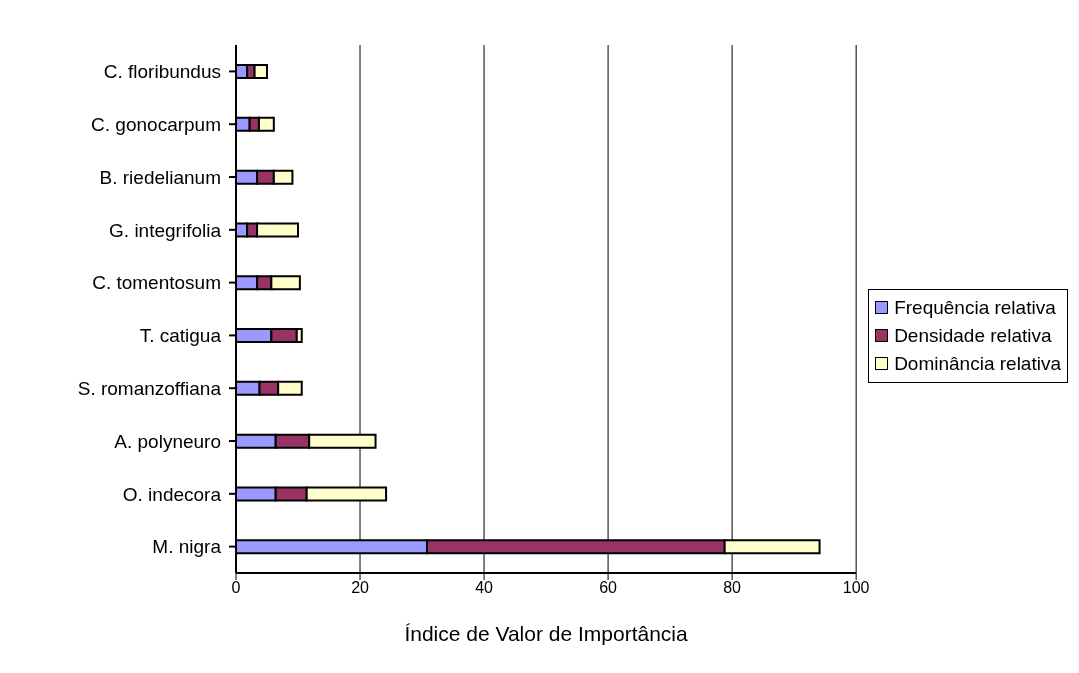 The height and width of the screenshot is (673, 1079). I want to click on y-tick-label: C. gonocarpum, so click(156, 124).